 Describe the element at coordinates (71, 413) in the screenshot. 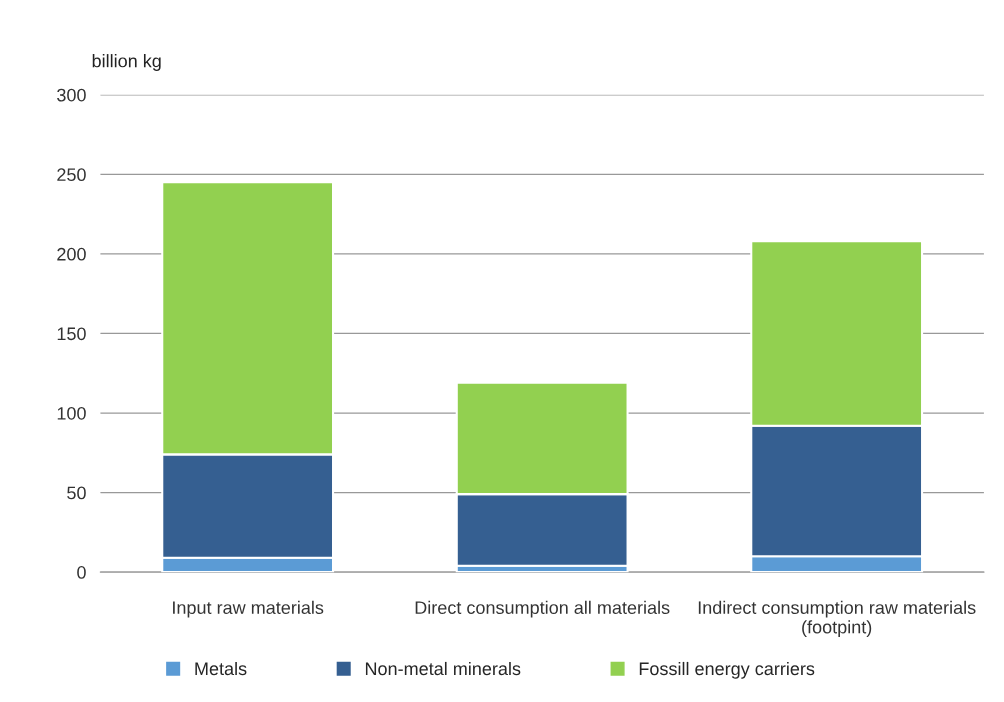

I see `y-tick-label: 100` at that location.